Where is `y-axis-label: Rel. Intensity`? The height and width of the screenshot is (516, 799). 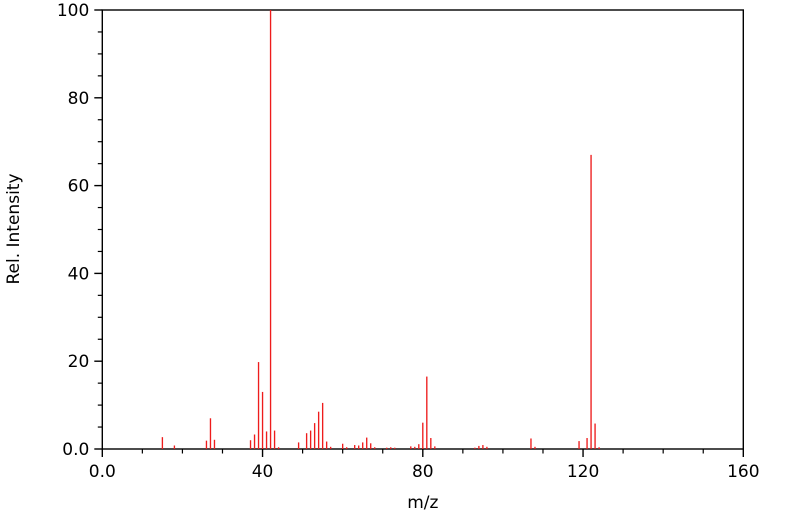 y-axis-label: Rel. Intensity is located at coordinates (14, 229).